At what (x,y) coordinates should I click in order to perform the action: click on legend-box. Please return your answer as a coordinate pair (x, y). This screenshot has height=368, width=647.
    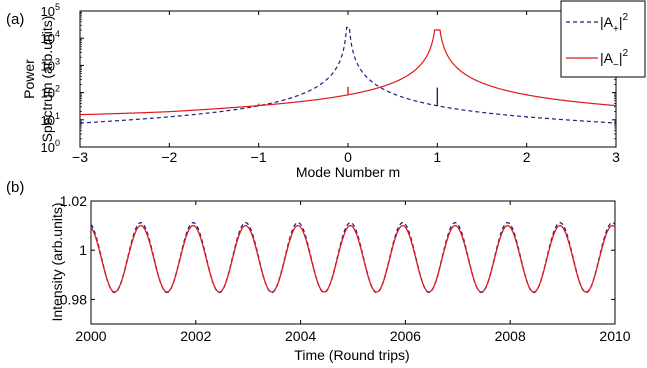
    Looking at the image, I should click on (603, 39).